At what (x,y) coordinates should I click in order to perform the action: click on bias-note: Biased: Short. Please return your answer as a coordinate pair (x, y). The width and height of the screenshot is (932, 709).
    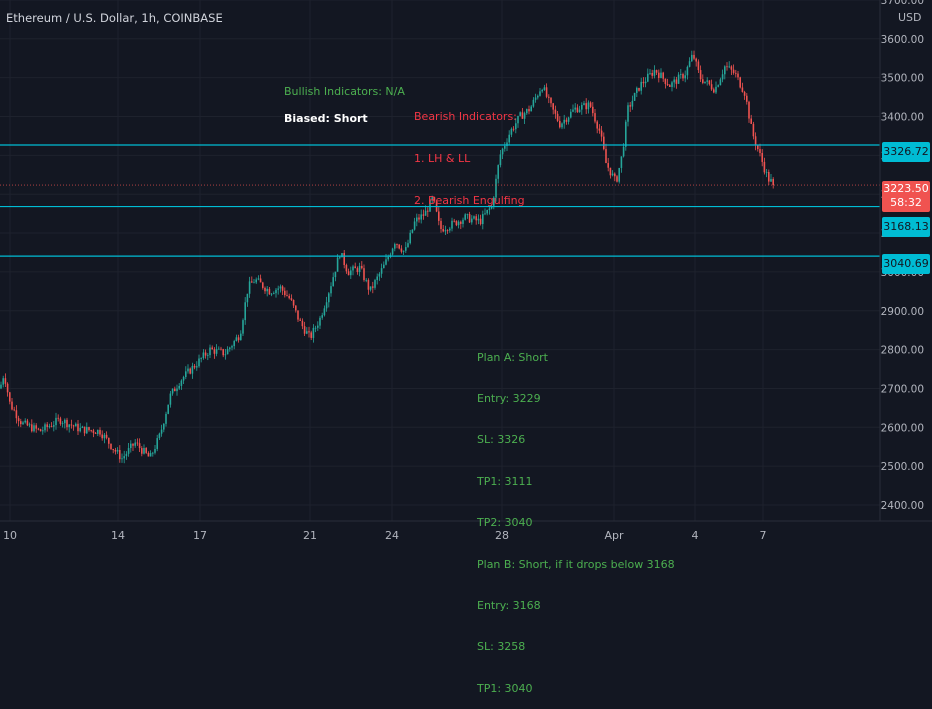
    Looking at the image, I should click on (326, 118).